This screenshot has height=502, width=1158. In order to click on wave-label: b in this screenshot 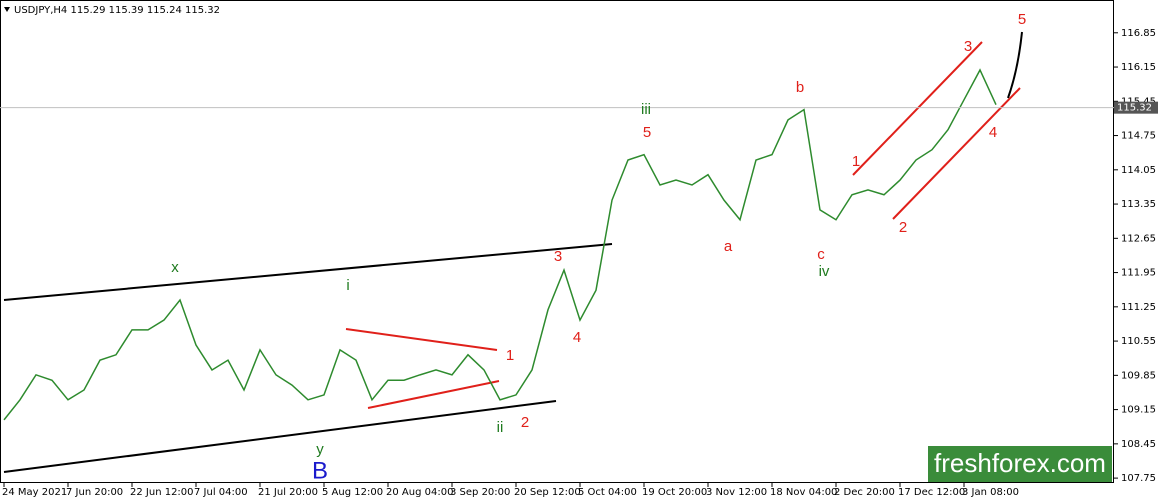, I will do `click(800, 87)`.